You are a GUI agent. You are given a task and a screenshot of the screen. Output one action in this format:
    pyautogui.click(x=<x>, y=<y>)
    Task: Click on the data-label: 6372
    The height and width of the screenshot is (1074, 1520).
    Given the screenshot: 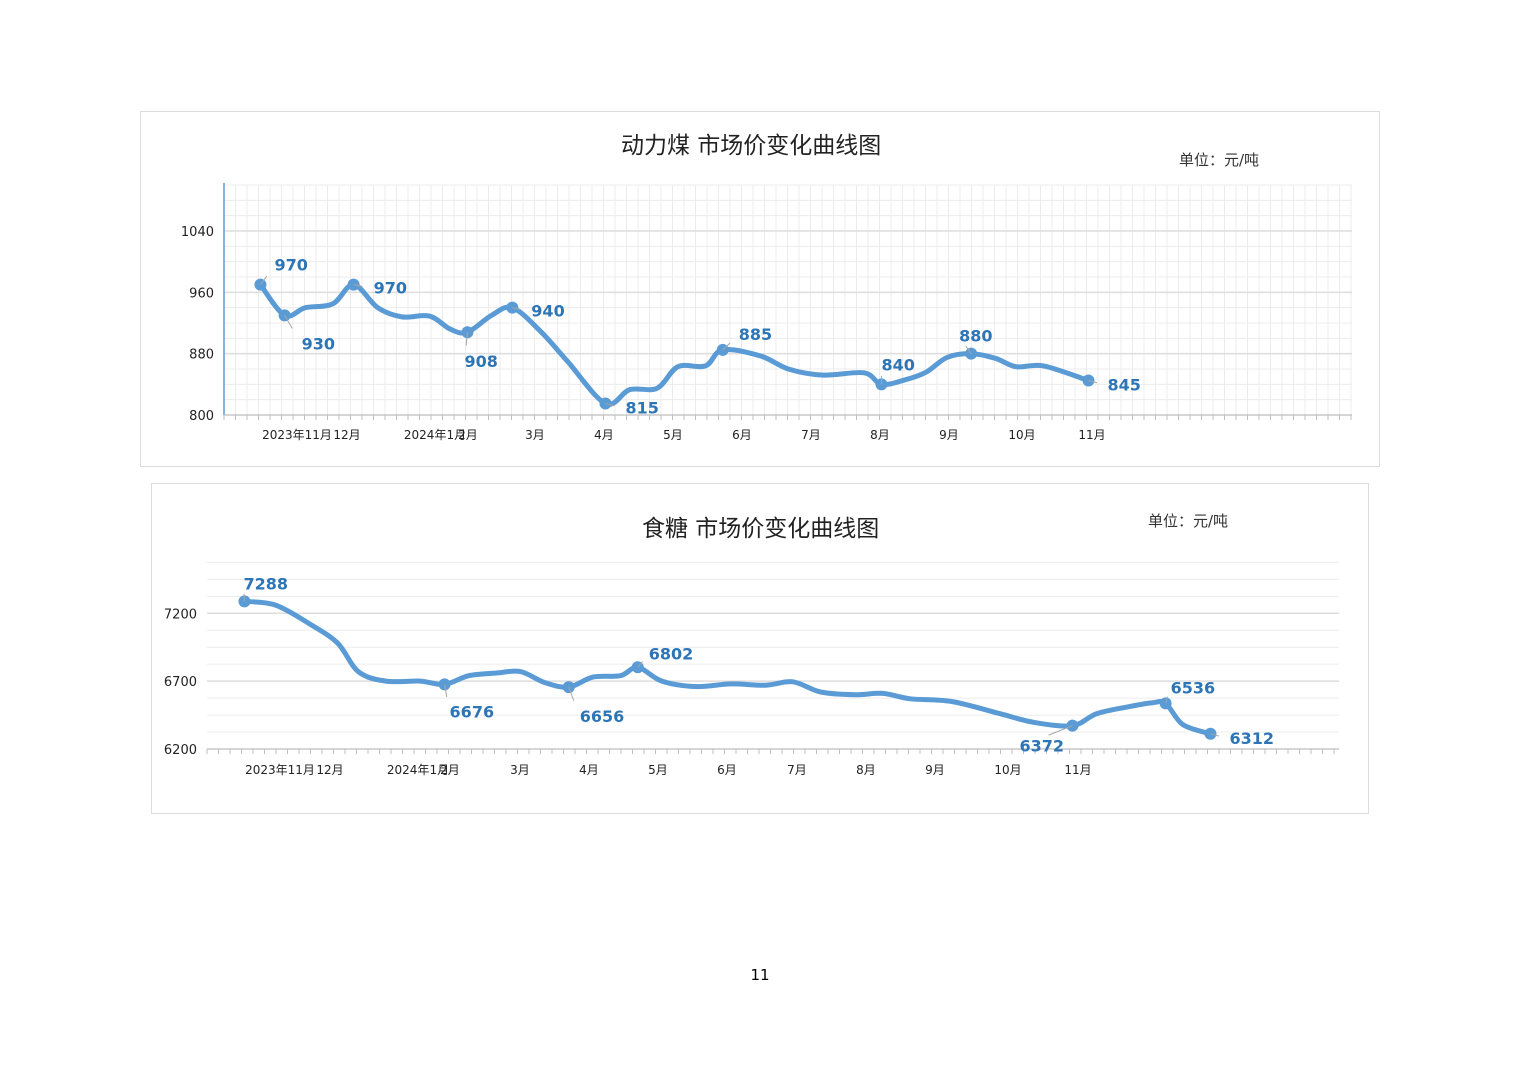 What is the action you would take?
    pyautogui.click(x=1041, y=746)
    